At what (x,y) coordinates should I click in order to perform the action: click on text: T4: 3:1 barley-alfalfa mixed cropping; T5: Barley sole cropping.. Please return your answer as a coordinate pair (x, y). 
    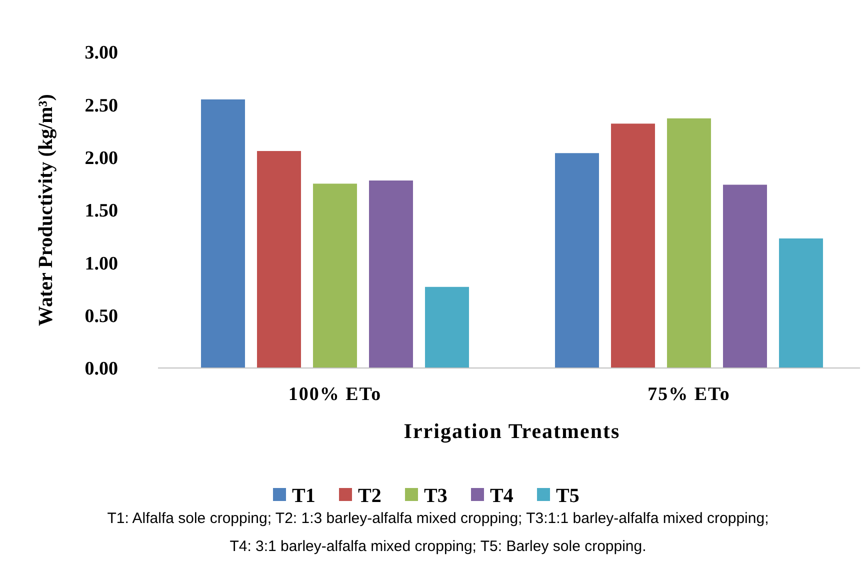
    Looking at the image, I should click on (438, 546).